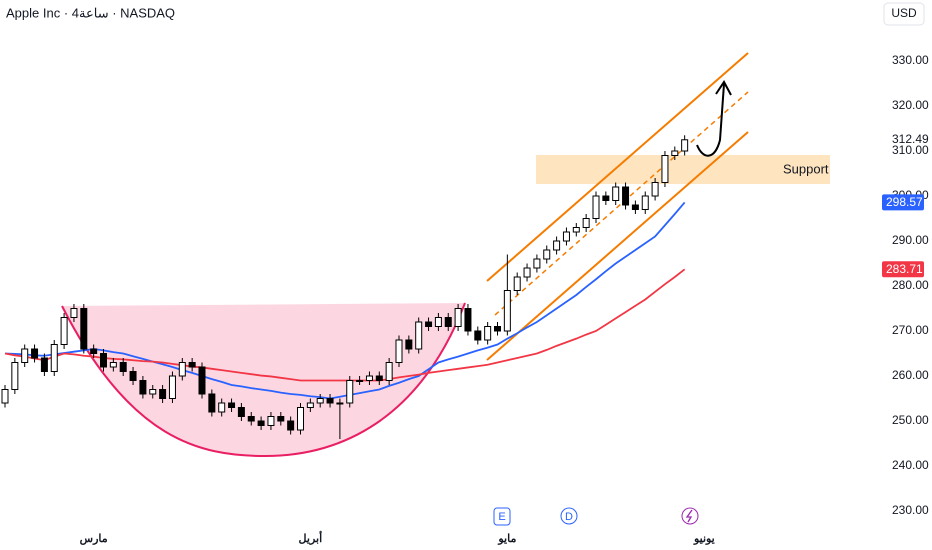  I want to click on y-tick-label: 310.00, so click(910, 150).